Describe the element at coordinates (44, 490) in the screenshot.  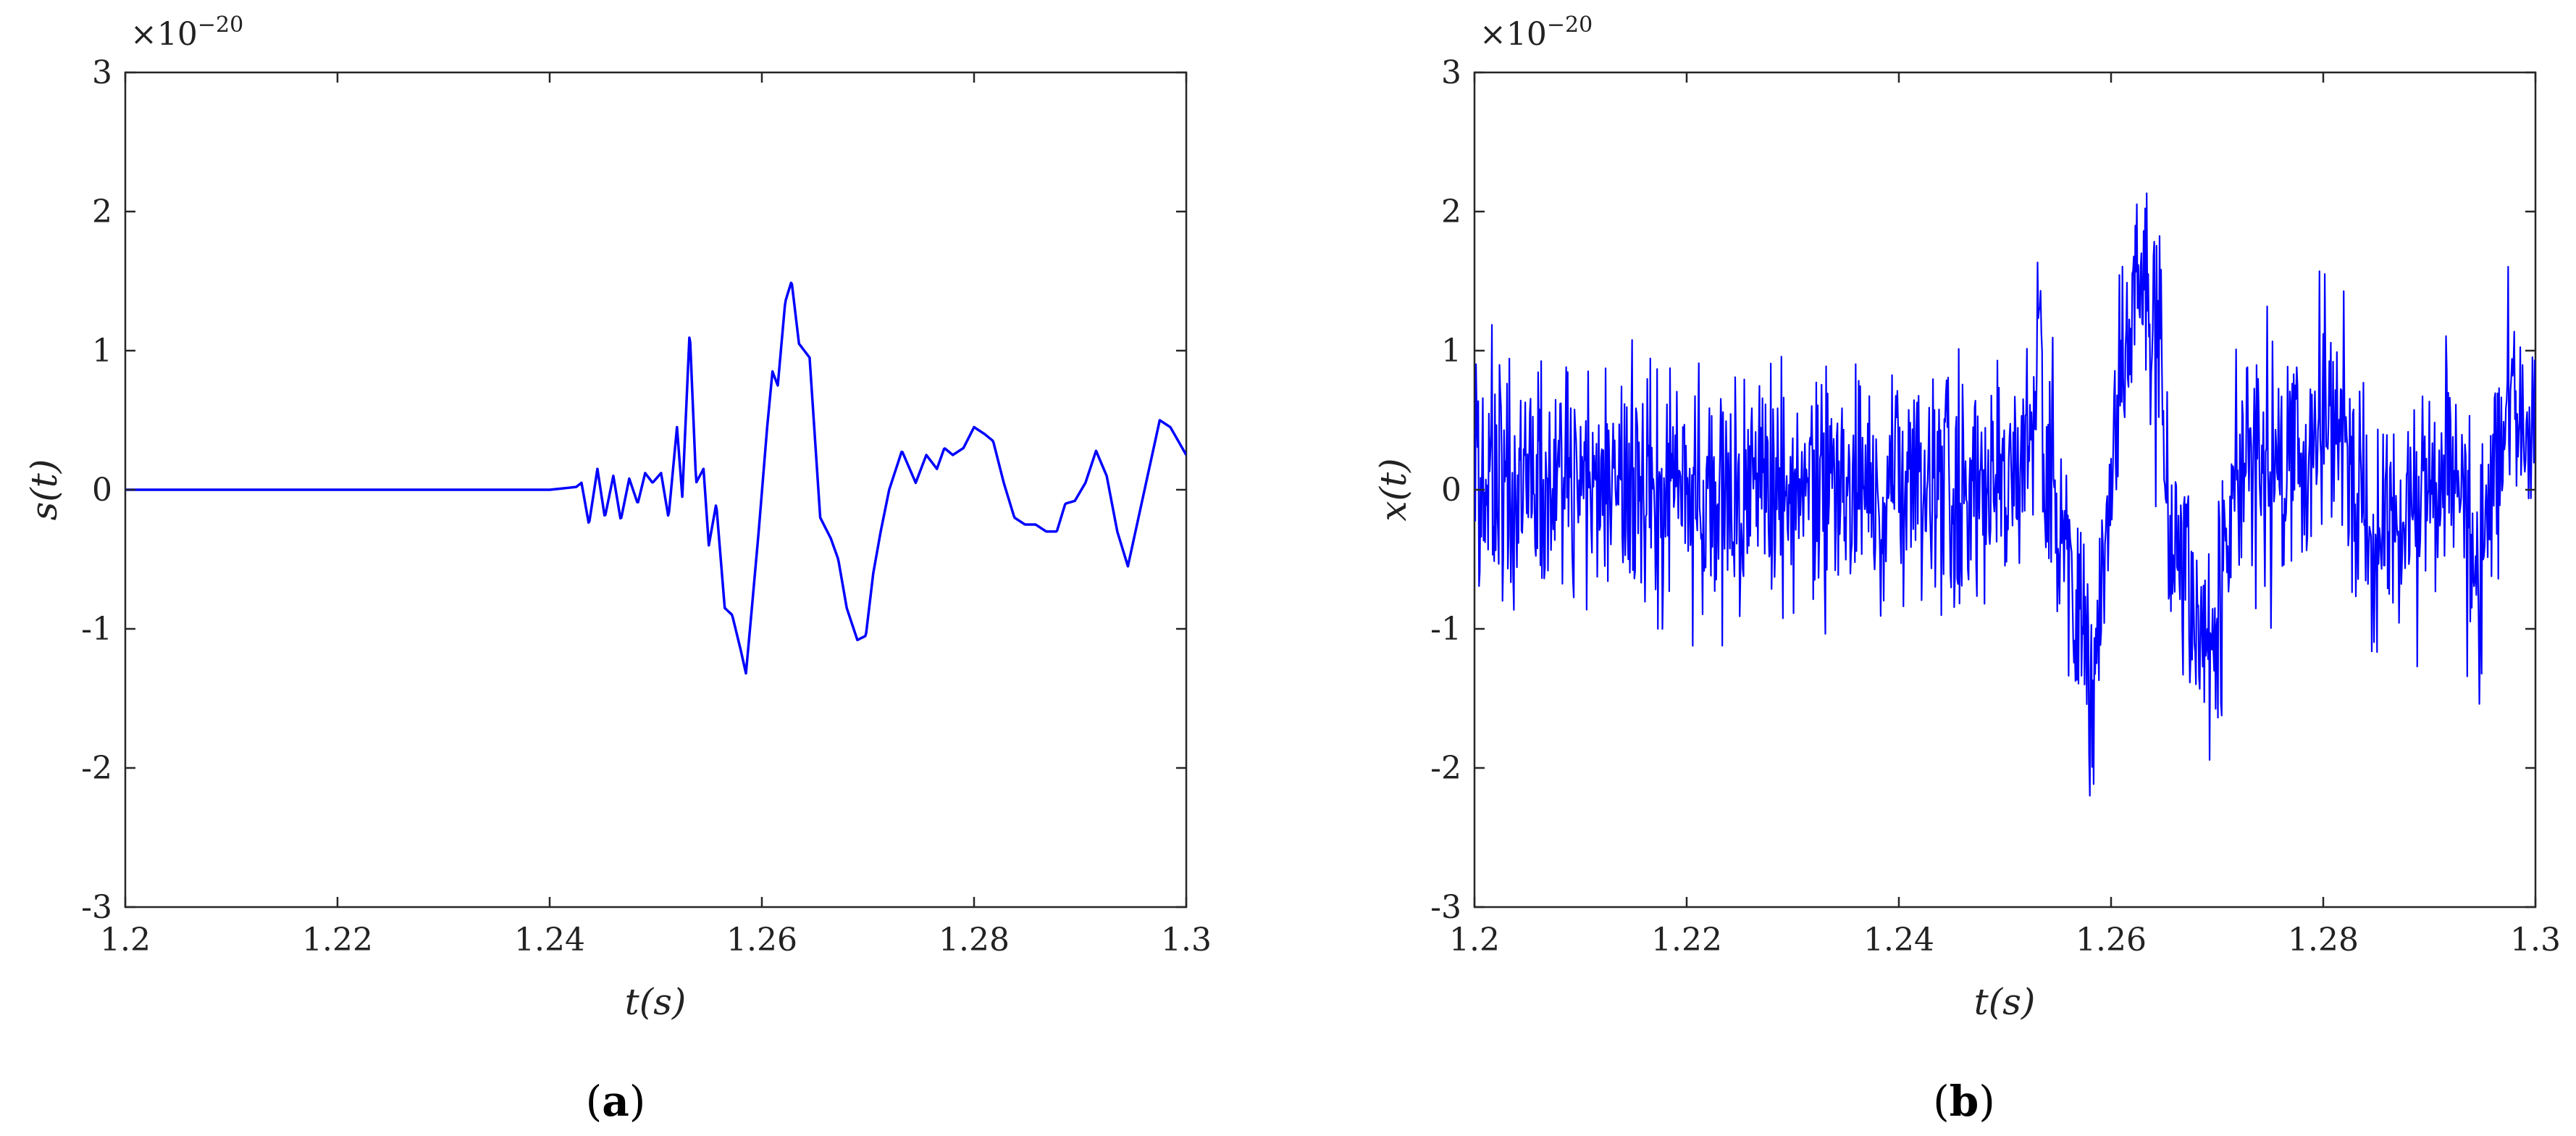
I see `ylabel-a: s(t)` at that location.